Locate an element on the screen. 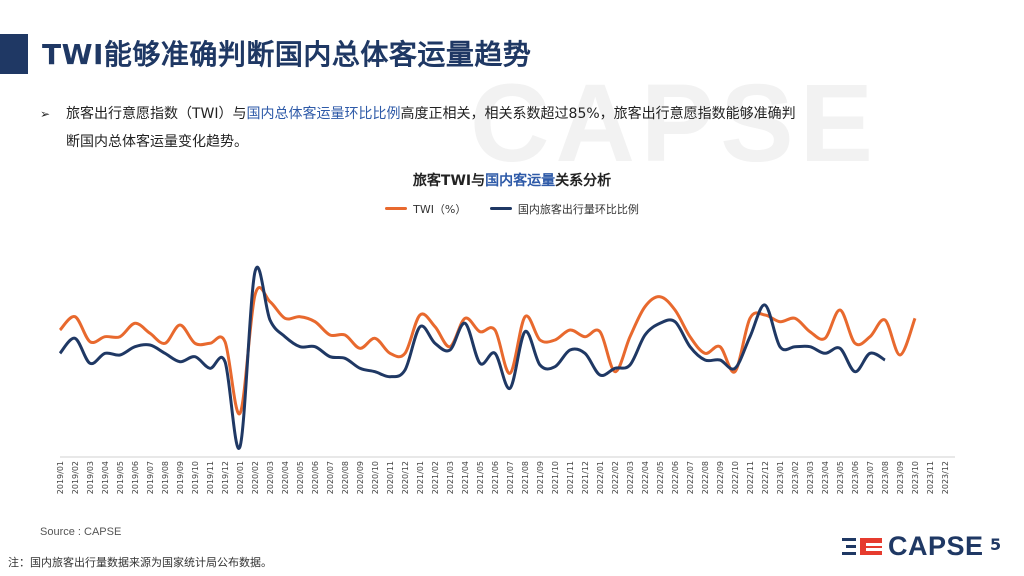  legend-label-volume: 国内旅客出行量环比比例 is located at coordinates (578, 209).